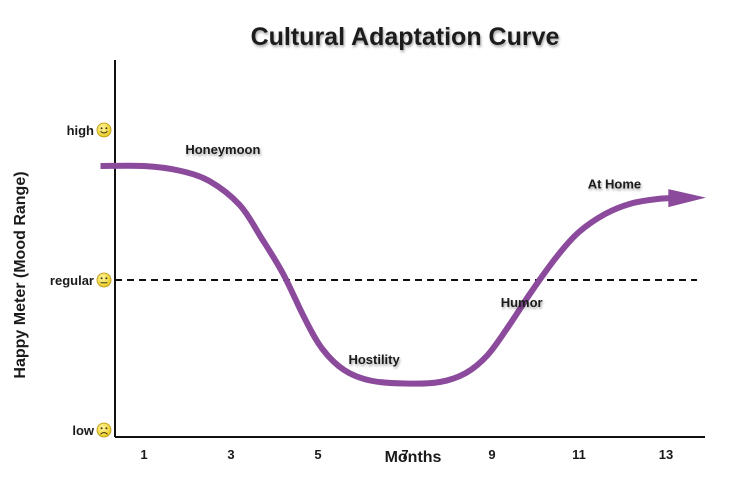 The width and height of the screenshot is (735, 501). I want to click on curve-annotation: Hostility, so click(374, 359).